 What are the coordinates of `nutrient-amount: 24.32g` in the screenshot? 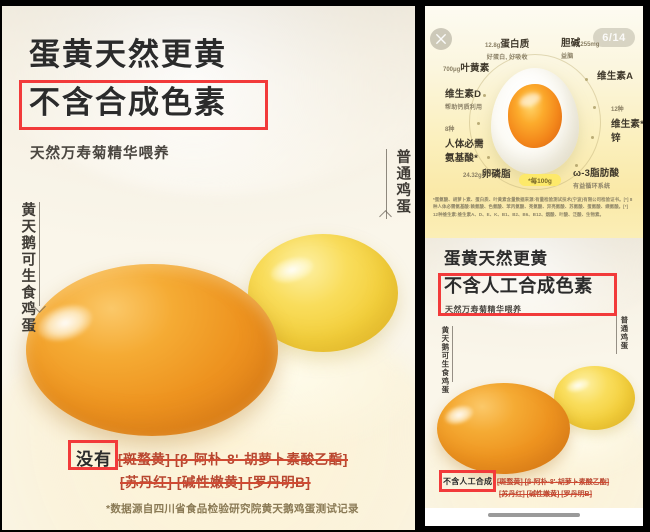 It's located at (472, 176).